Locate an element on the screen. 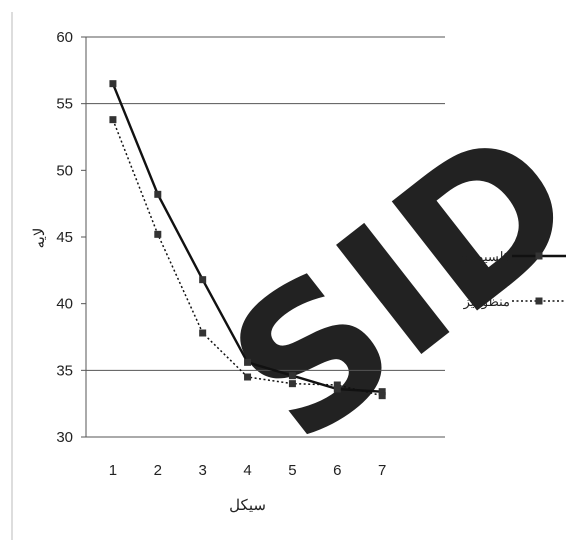 The width and height of the screenshot is (572, 551). x-tick-label: 2 is located at coordinates (158, 470).